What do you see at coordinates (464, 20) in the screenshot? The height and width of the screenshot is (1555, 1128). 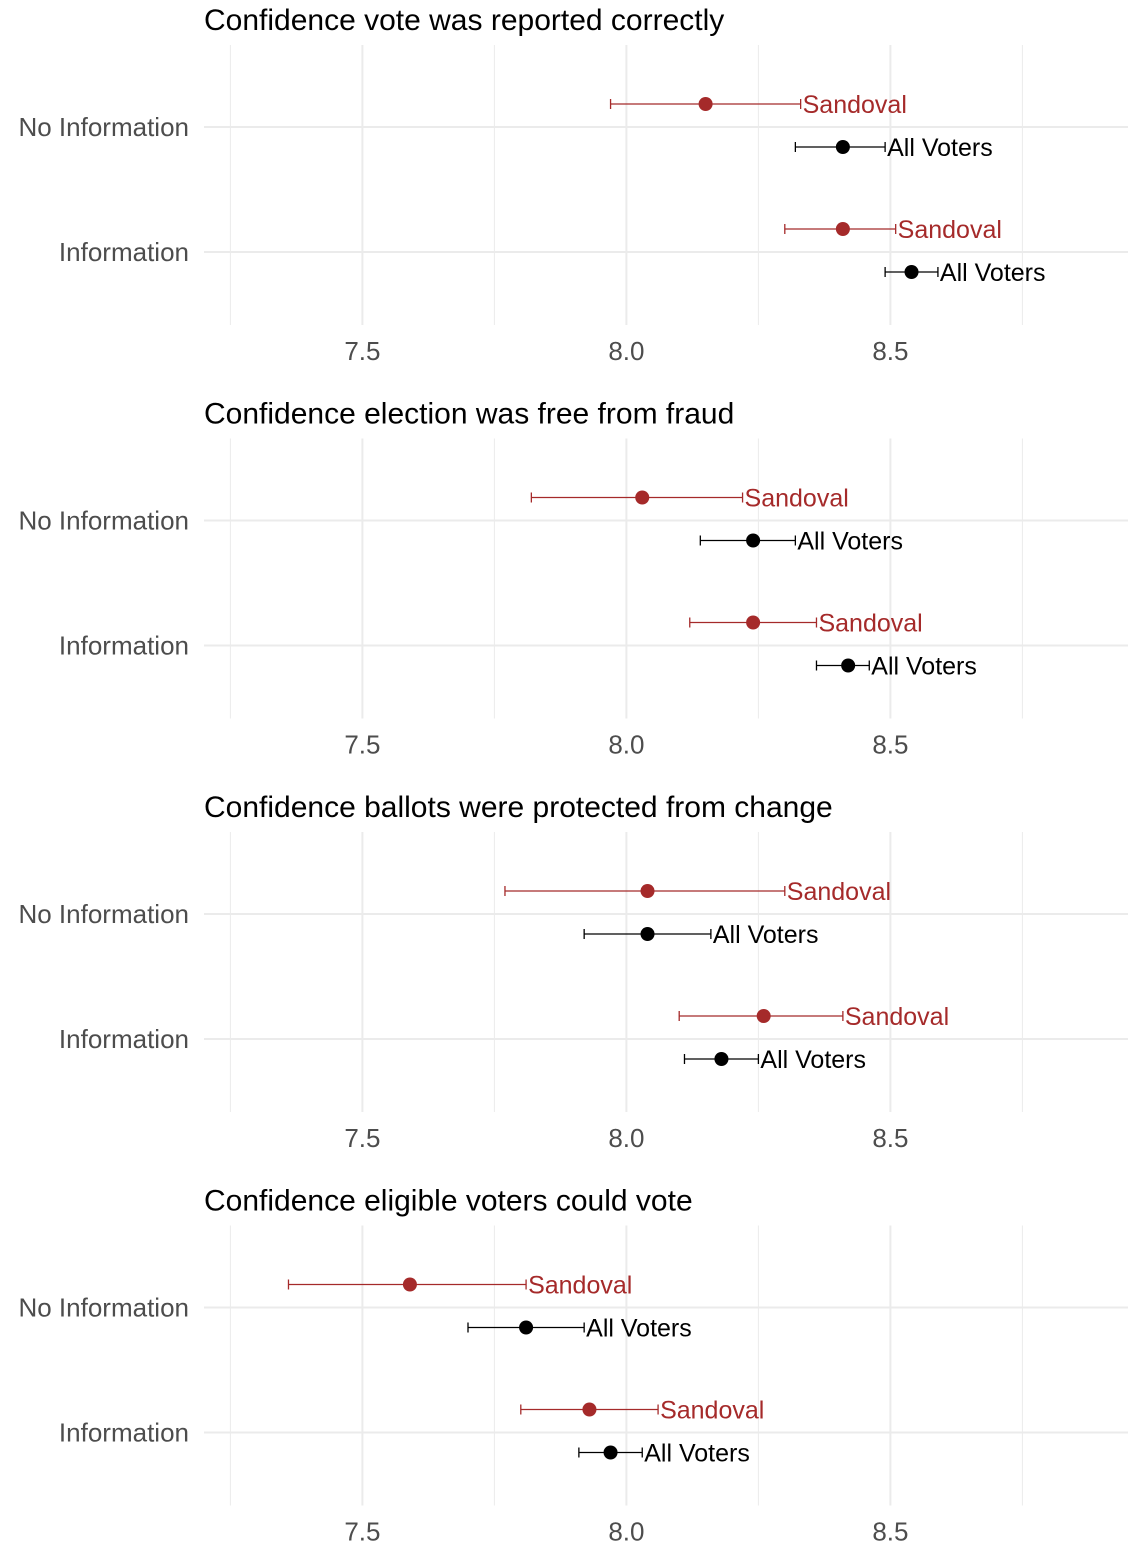 I see `chart-title: Confidence vote was reported correctly` at bounding box center [464, 20].